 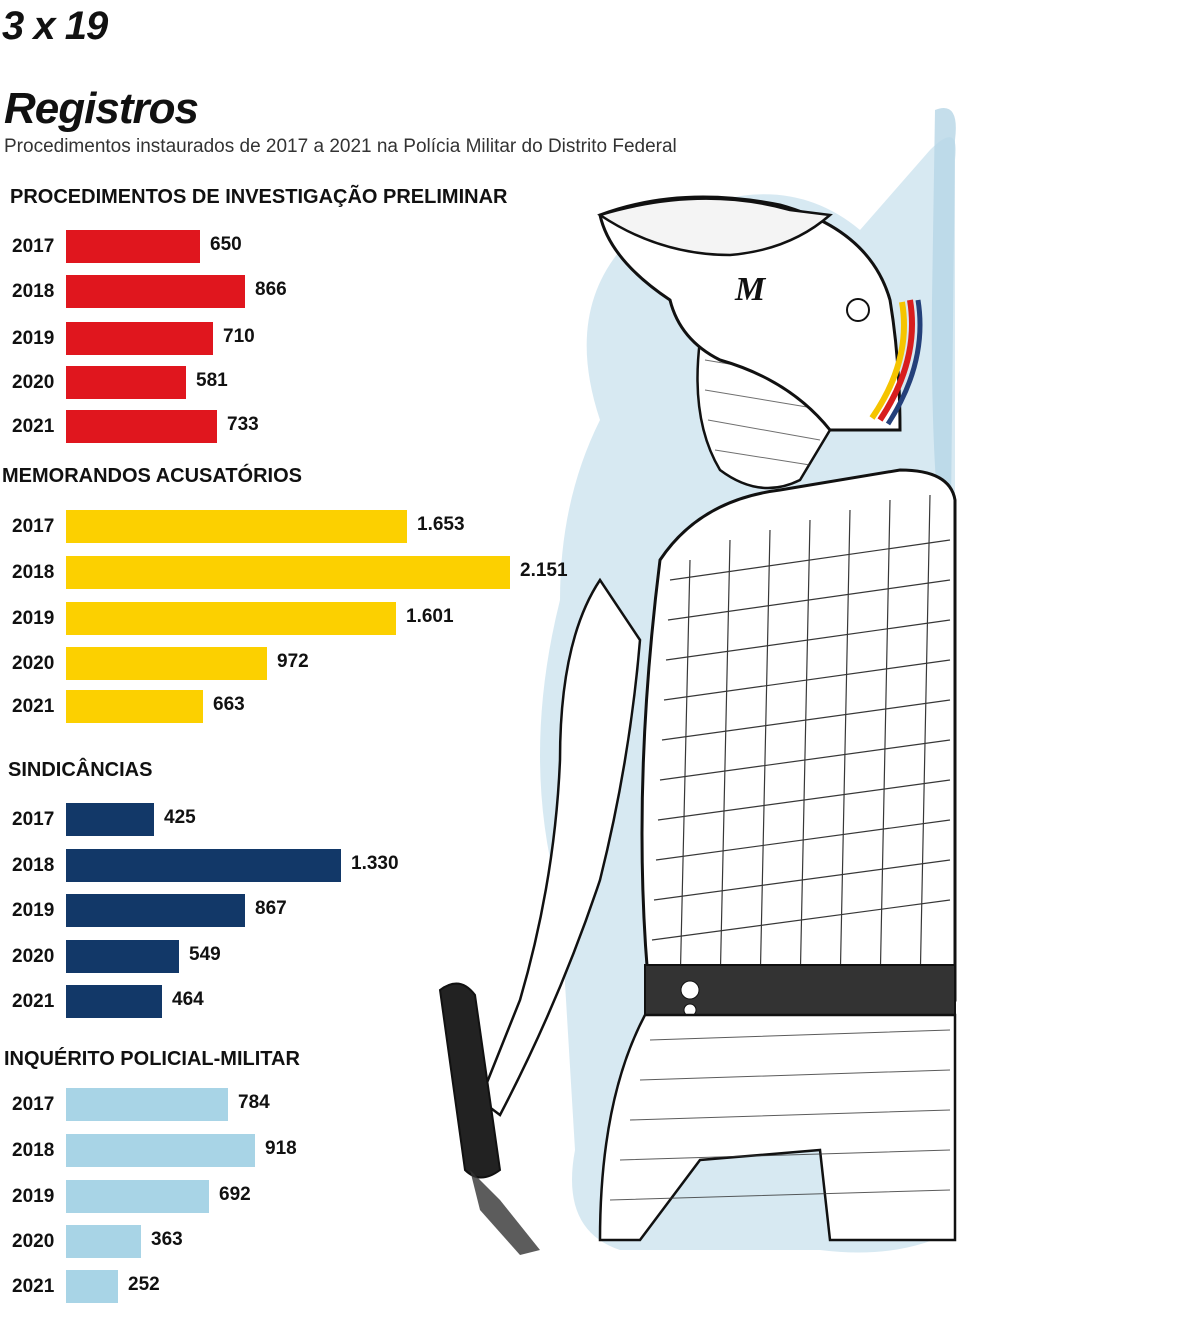 What do you see at coordinates (375, 863) in the screenshot?
I see `value-label: 1.330` at bounding box center [375, 863].